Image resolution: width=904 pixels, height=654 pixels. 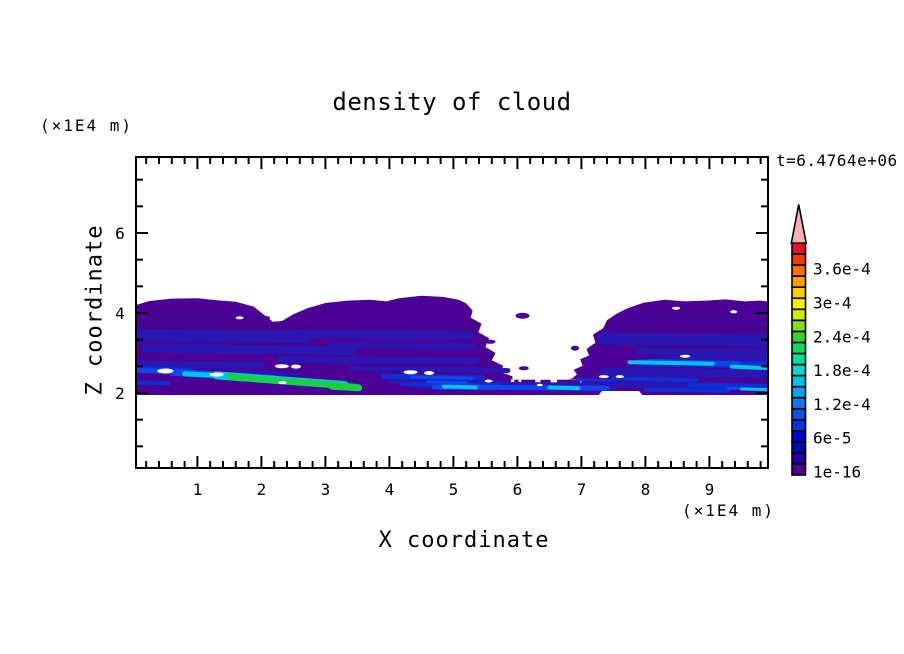 I want to click on colorbar-tick-label: 6e-5, so click(x=832, y=438).